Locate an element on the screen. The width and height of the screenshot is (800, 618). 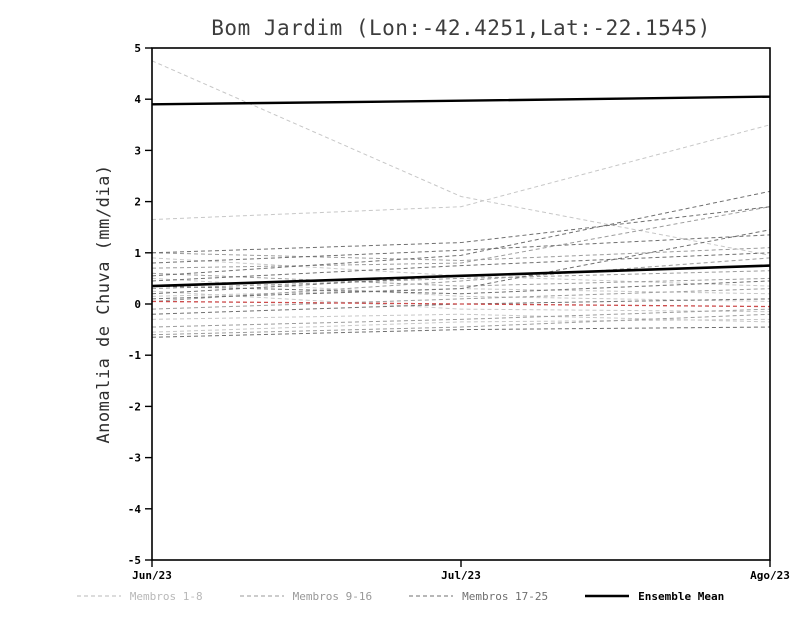
legend-item: Membros 1-8 is located at coordinates (139, 596).